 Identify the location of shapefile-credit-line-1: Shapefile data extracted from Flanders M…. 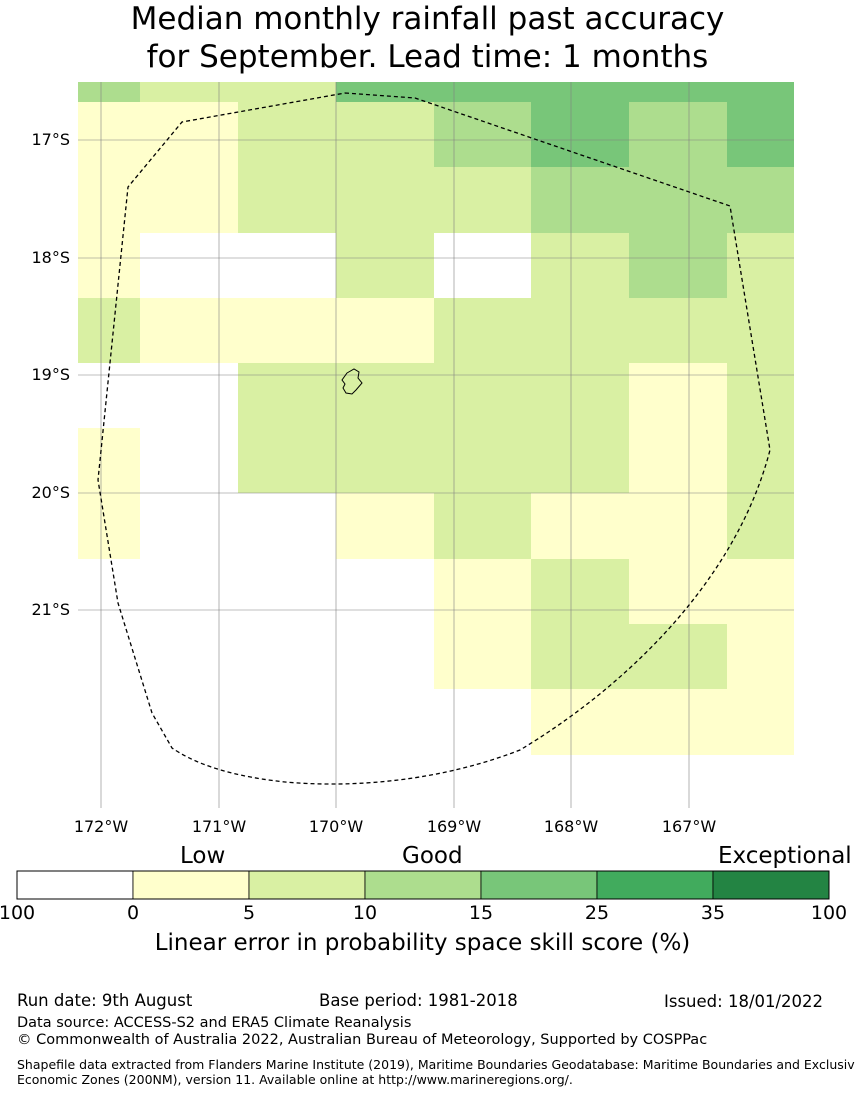
(436, 1064).